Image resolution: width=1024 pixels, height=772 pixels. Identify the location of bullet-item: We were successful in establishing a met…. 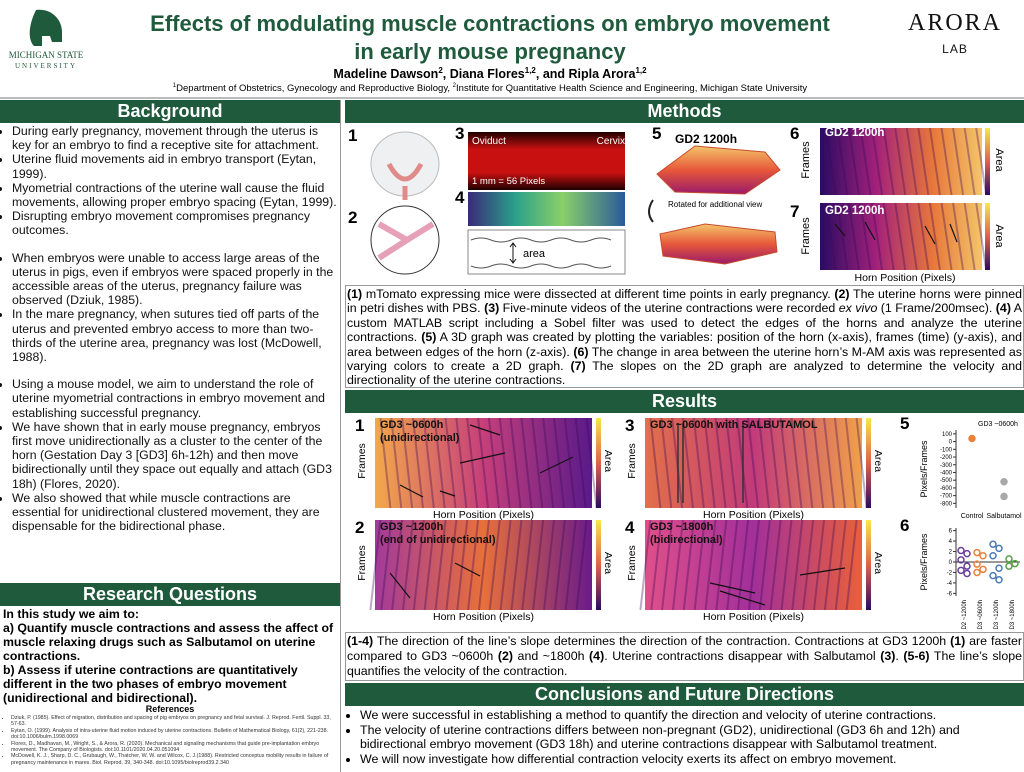
(691, 715).